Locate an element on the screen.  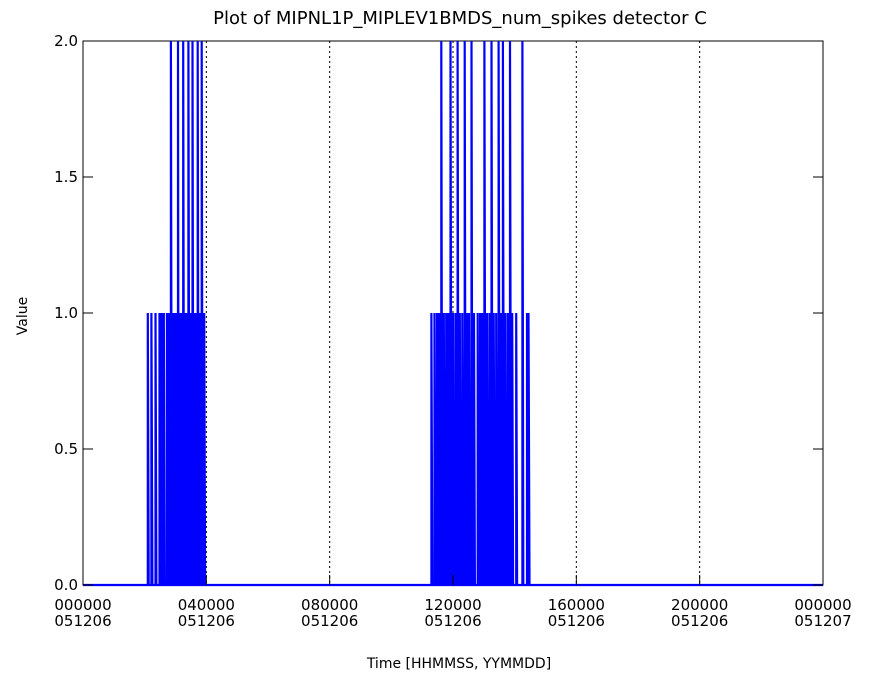
y-tick-label: 2.0 is located at coordinates (66, 41).